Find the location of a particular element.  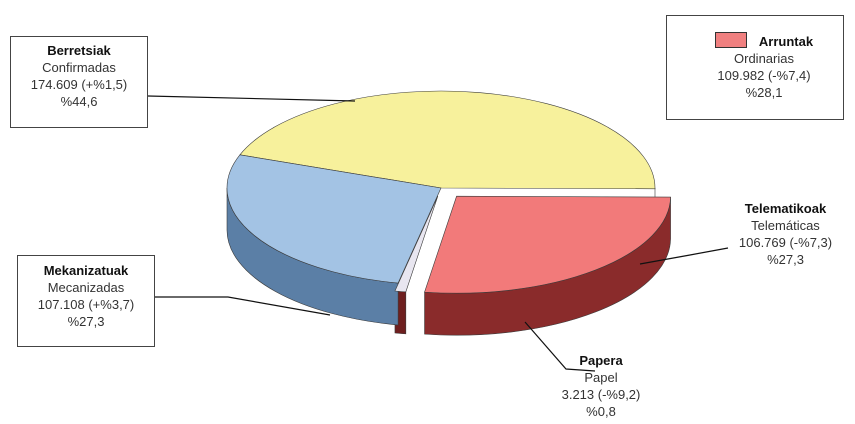

label-telematikoak-percent: %27,3 is located at coordinates (785, 259).